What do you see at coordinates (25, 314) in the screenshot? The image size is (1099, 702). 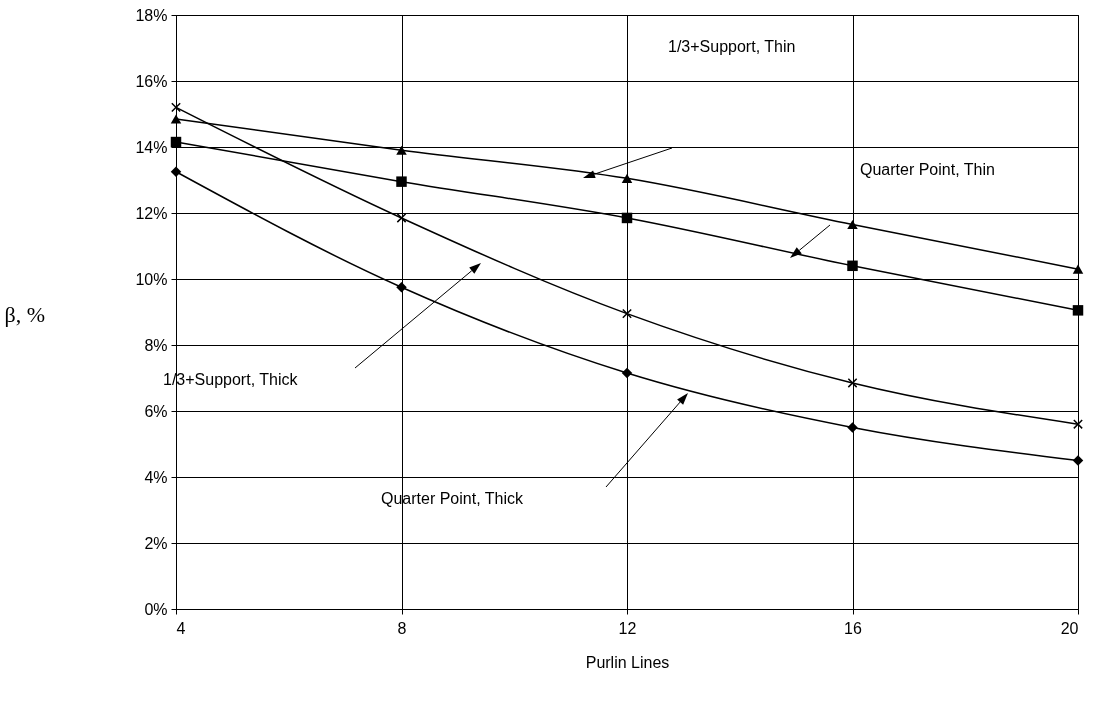 I see `y-axis-title: β, %` at bounding box center [25, 314].